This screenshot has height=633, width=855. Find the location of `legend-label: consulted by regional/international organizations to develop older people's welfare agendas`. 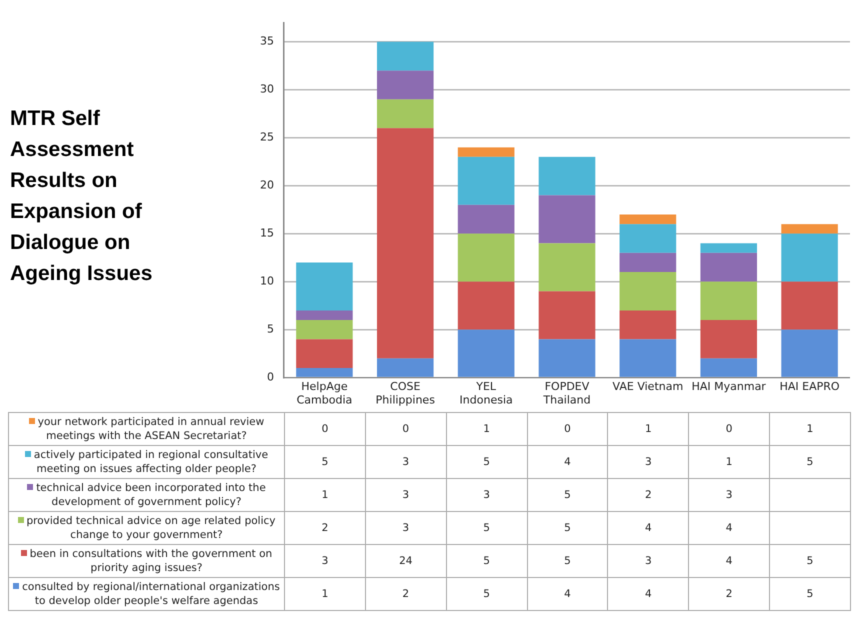

legend-label: consulted by regional/international organizations to develop older people's welfare agendas is located at coordinates (146, 594).